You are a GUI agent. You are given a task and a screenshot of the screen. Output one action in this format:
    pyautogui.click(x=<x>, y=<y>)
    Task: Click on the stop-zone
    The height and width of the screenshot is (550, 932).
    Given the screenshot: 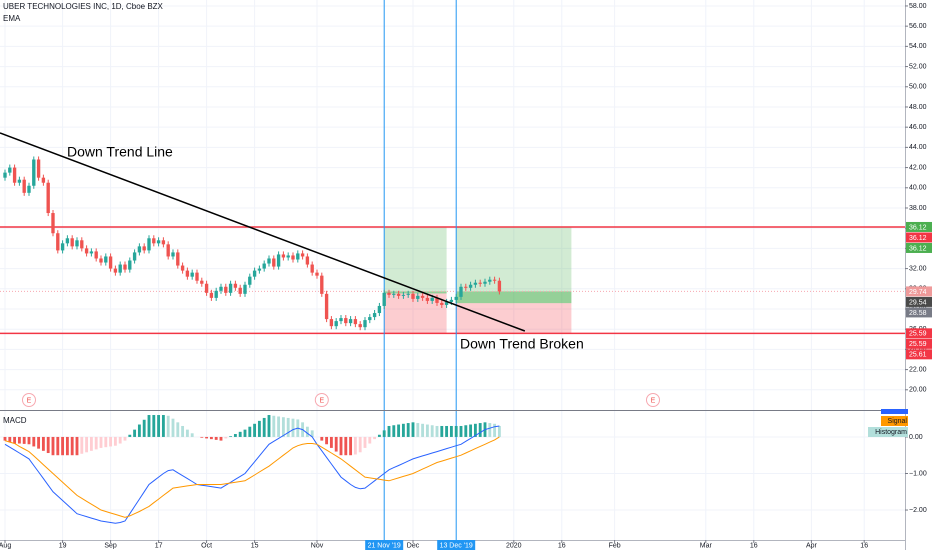 What is the action you would take?
    pyautogui.click(x=514, y=318)
    